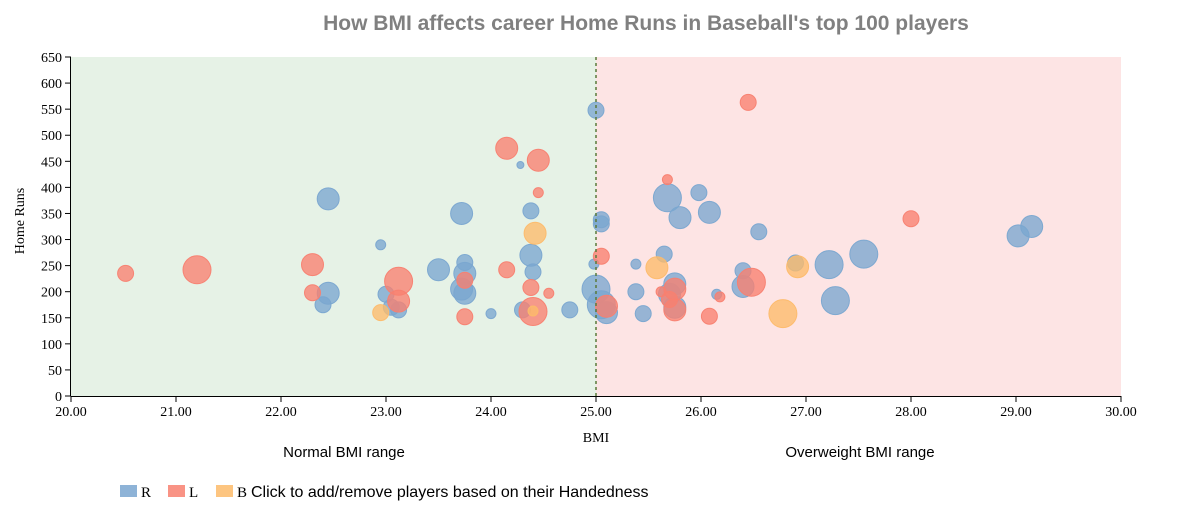 The image size is (1181, 509). I want to click on y-tick-label-2: 100, so click(51, 345).